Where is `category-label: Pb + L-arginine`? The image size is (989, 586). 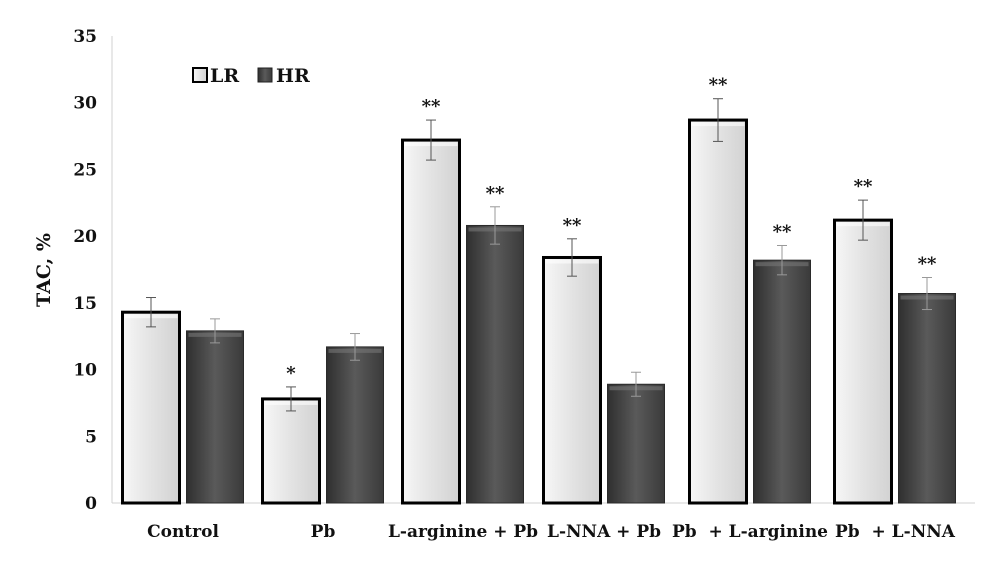 category-label: Pb + L-arginine is located at coordinates (750, 532).